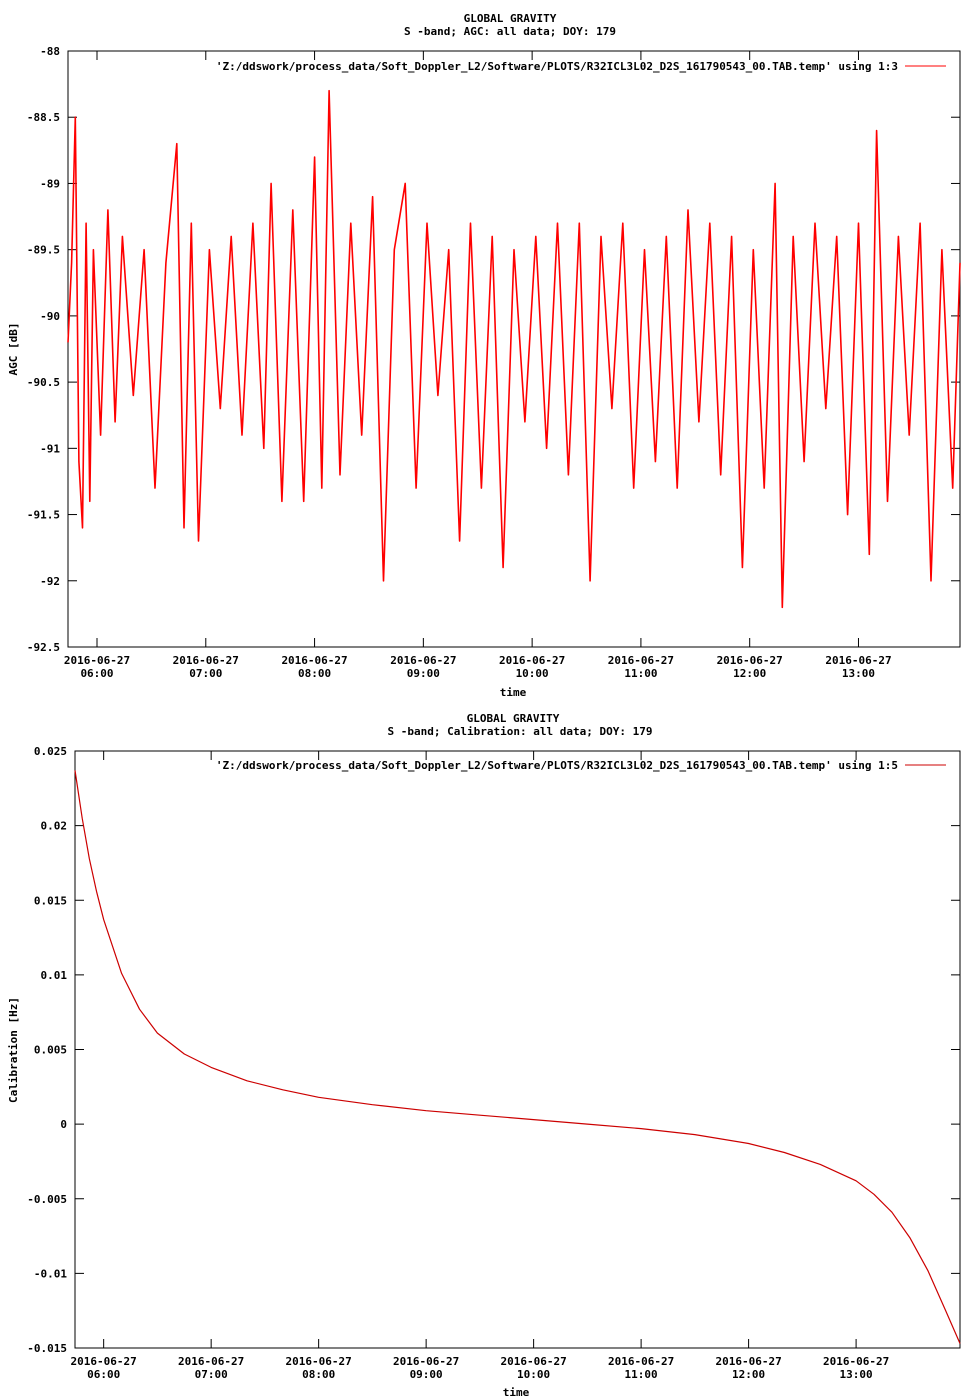 This screenshot has height=1400, width=980. What do you see at coordinates (54, 975) in the screenshot?
I see `calibration-y-tick-label: 0.01` at bounding box center [54, 975].